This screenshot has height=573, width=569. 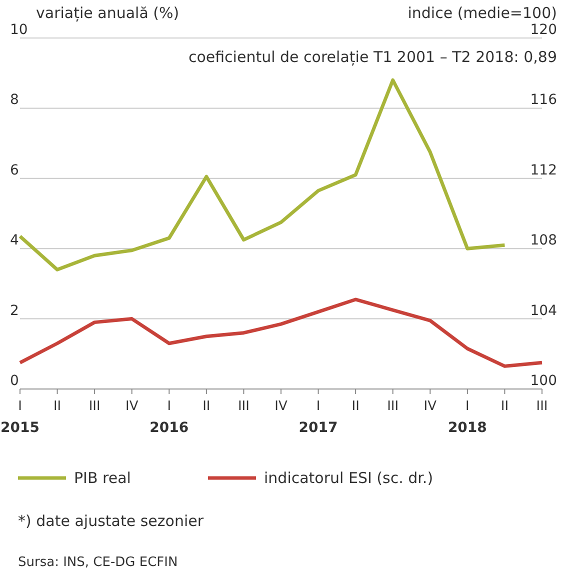 What do you see at coordinates (98, 562) in the screenshot?
I see `text: Sursa: INS, CE-DG ECFIN` at bounding box center [98, 562].